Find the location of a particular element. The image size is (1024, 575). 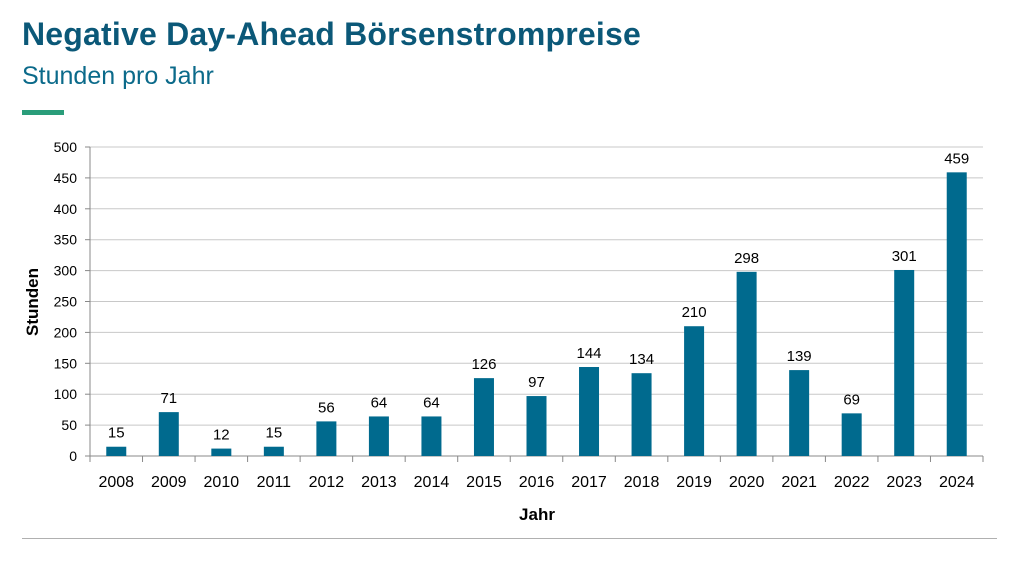

x-tick-label: 2017 is located at coordinates (589, 482).